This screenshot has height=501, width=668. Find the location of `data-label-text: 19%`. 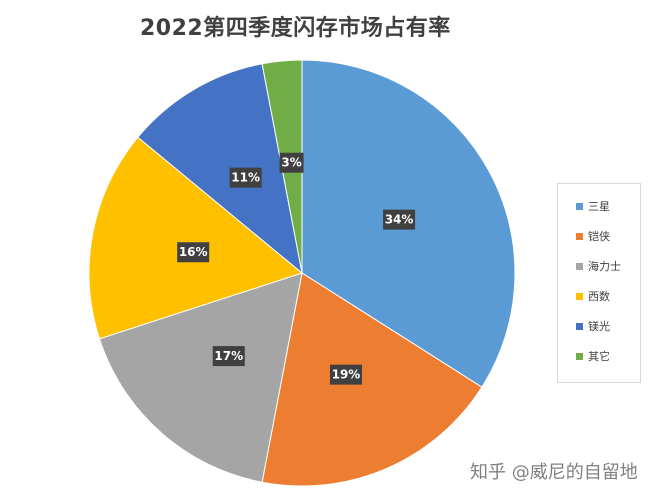

data-label-text: 19% is located at coordinates (346, 375).